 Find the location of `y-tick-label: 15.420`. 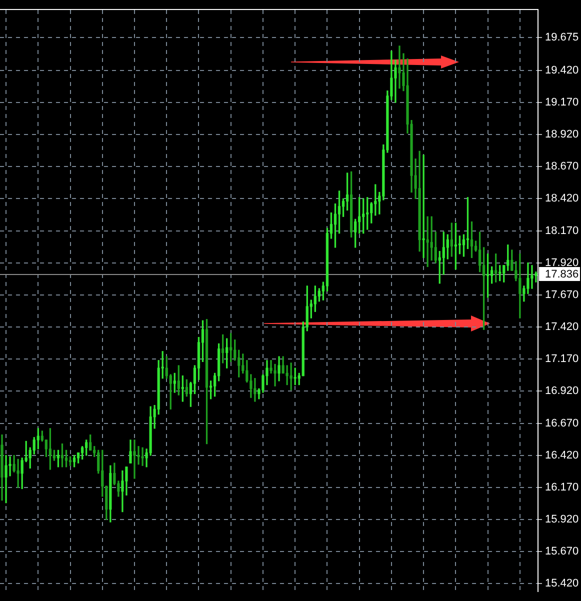

y-tick-label: 15.420 is located at coordinates (562, 584).